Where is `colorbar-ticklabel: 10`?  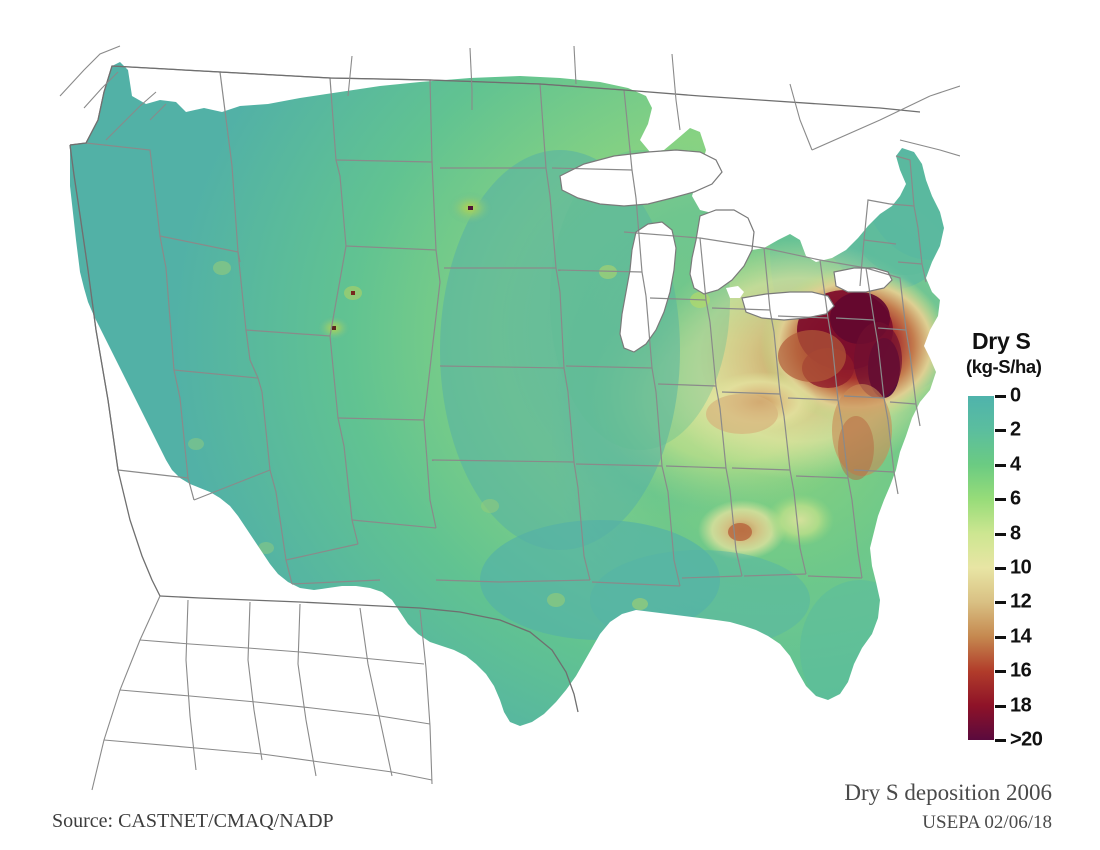
colorbar-ticklabel: 10 is located at coordinates (1021, 567).